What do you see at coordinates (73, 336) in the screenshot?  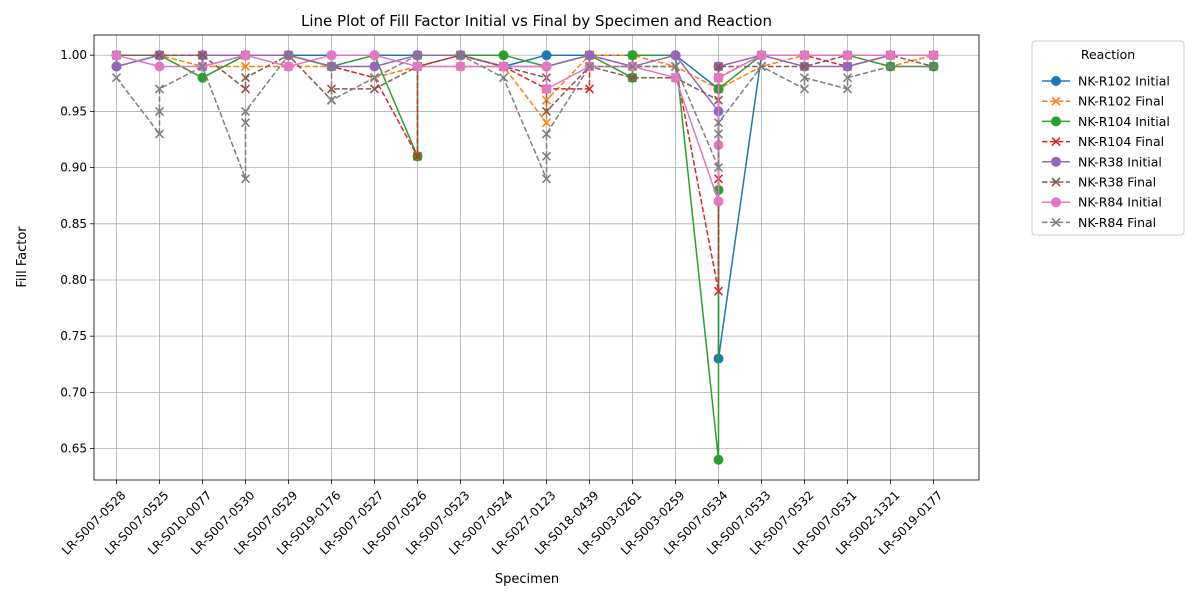 I see `y-tick-label: 0.75` at bounding box center [73, 336].